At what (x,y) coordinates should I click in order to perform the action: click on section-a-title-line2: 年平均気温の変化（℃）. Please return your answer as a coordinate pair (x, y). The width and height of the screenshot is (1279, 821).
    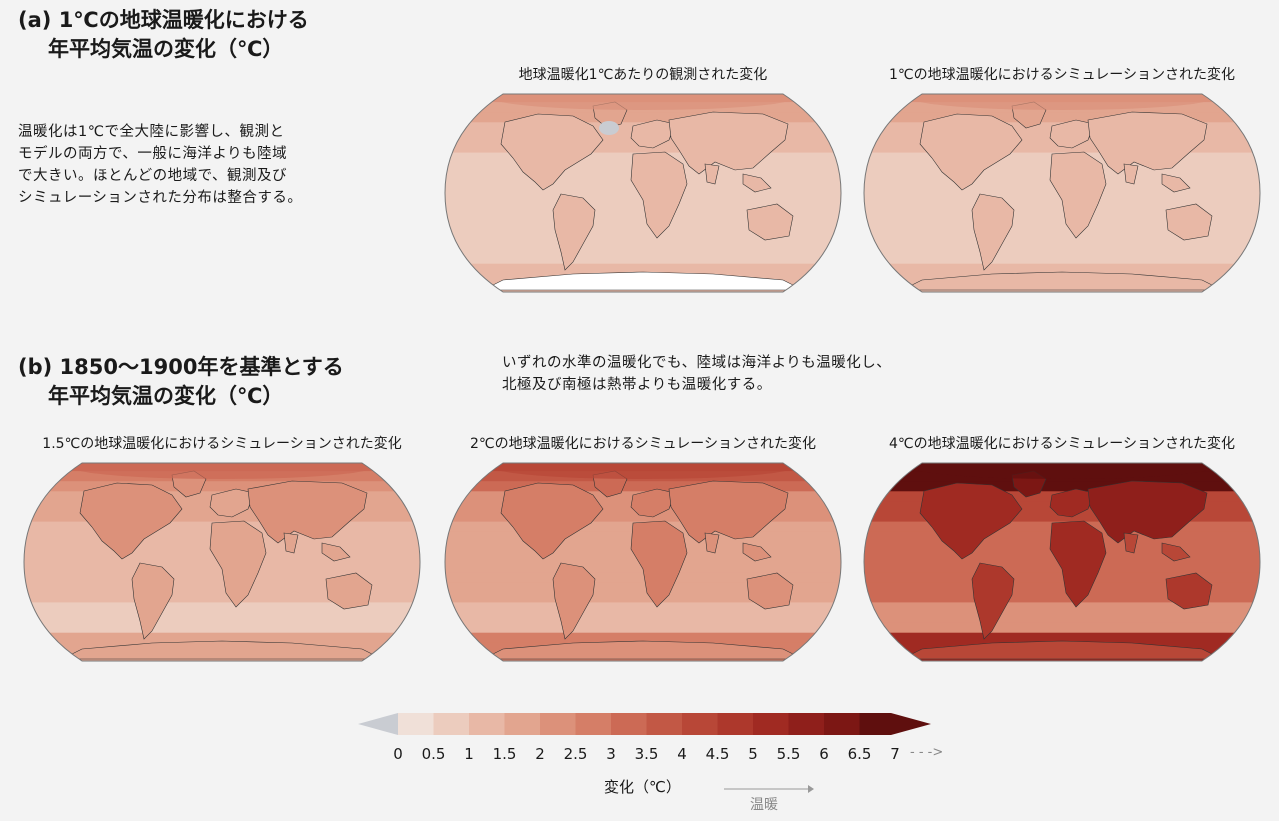
    Looking at the image, I should click on (166, 49).